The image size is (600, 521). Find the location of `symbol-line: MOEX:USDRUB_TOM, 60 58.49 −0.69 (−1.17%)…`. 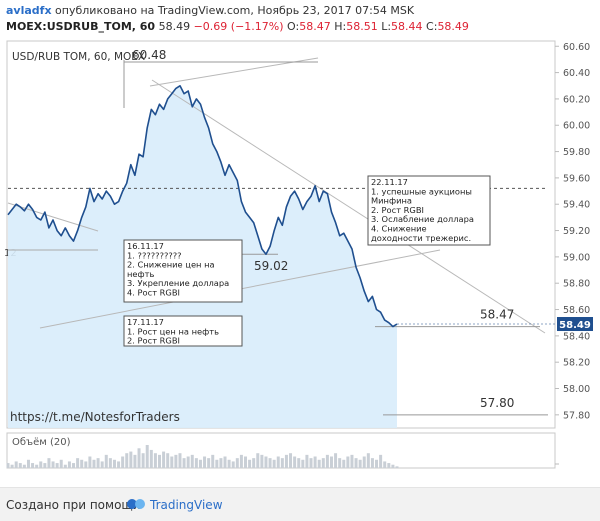

symbol-line: MOEX:USDRUB_TOM, 60 58.49 −0.69 (−1.17%)… is located at coordinates (237, 26).